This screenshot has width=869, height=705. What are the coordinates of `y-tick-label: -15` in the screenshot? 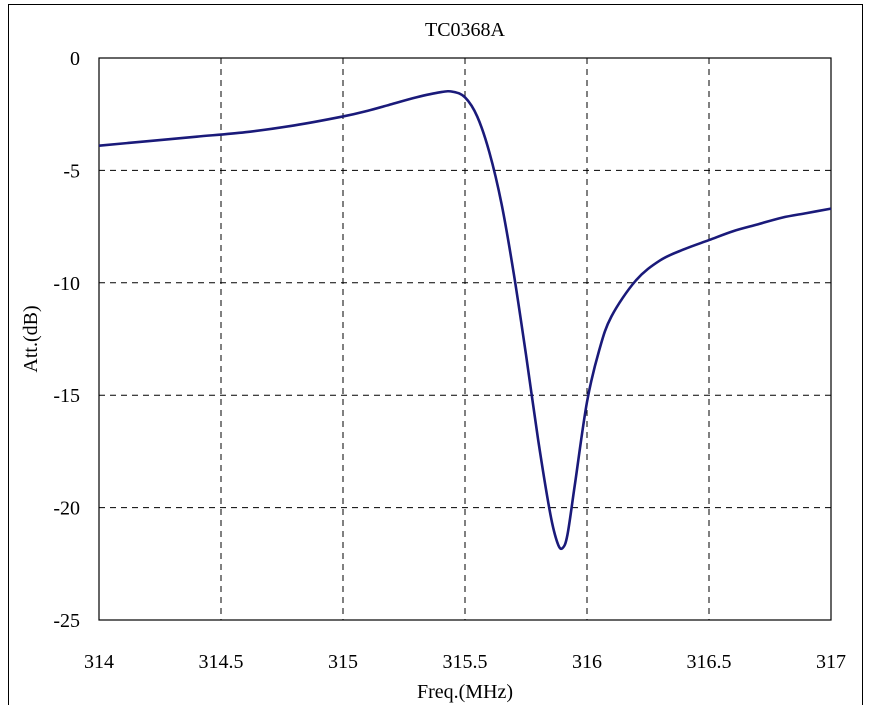 It's located at (66, 396).